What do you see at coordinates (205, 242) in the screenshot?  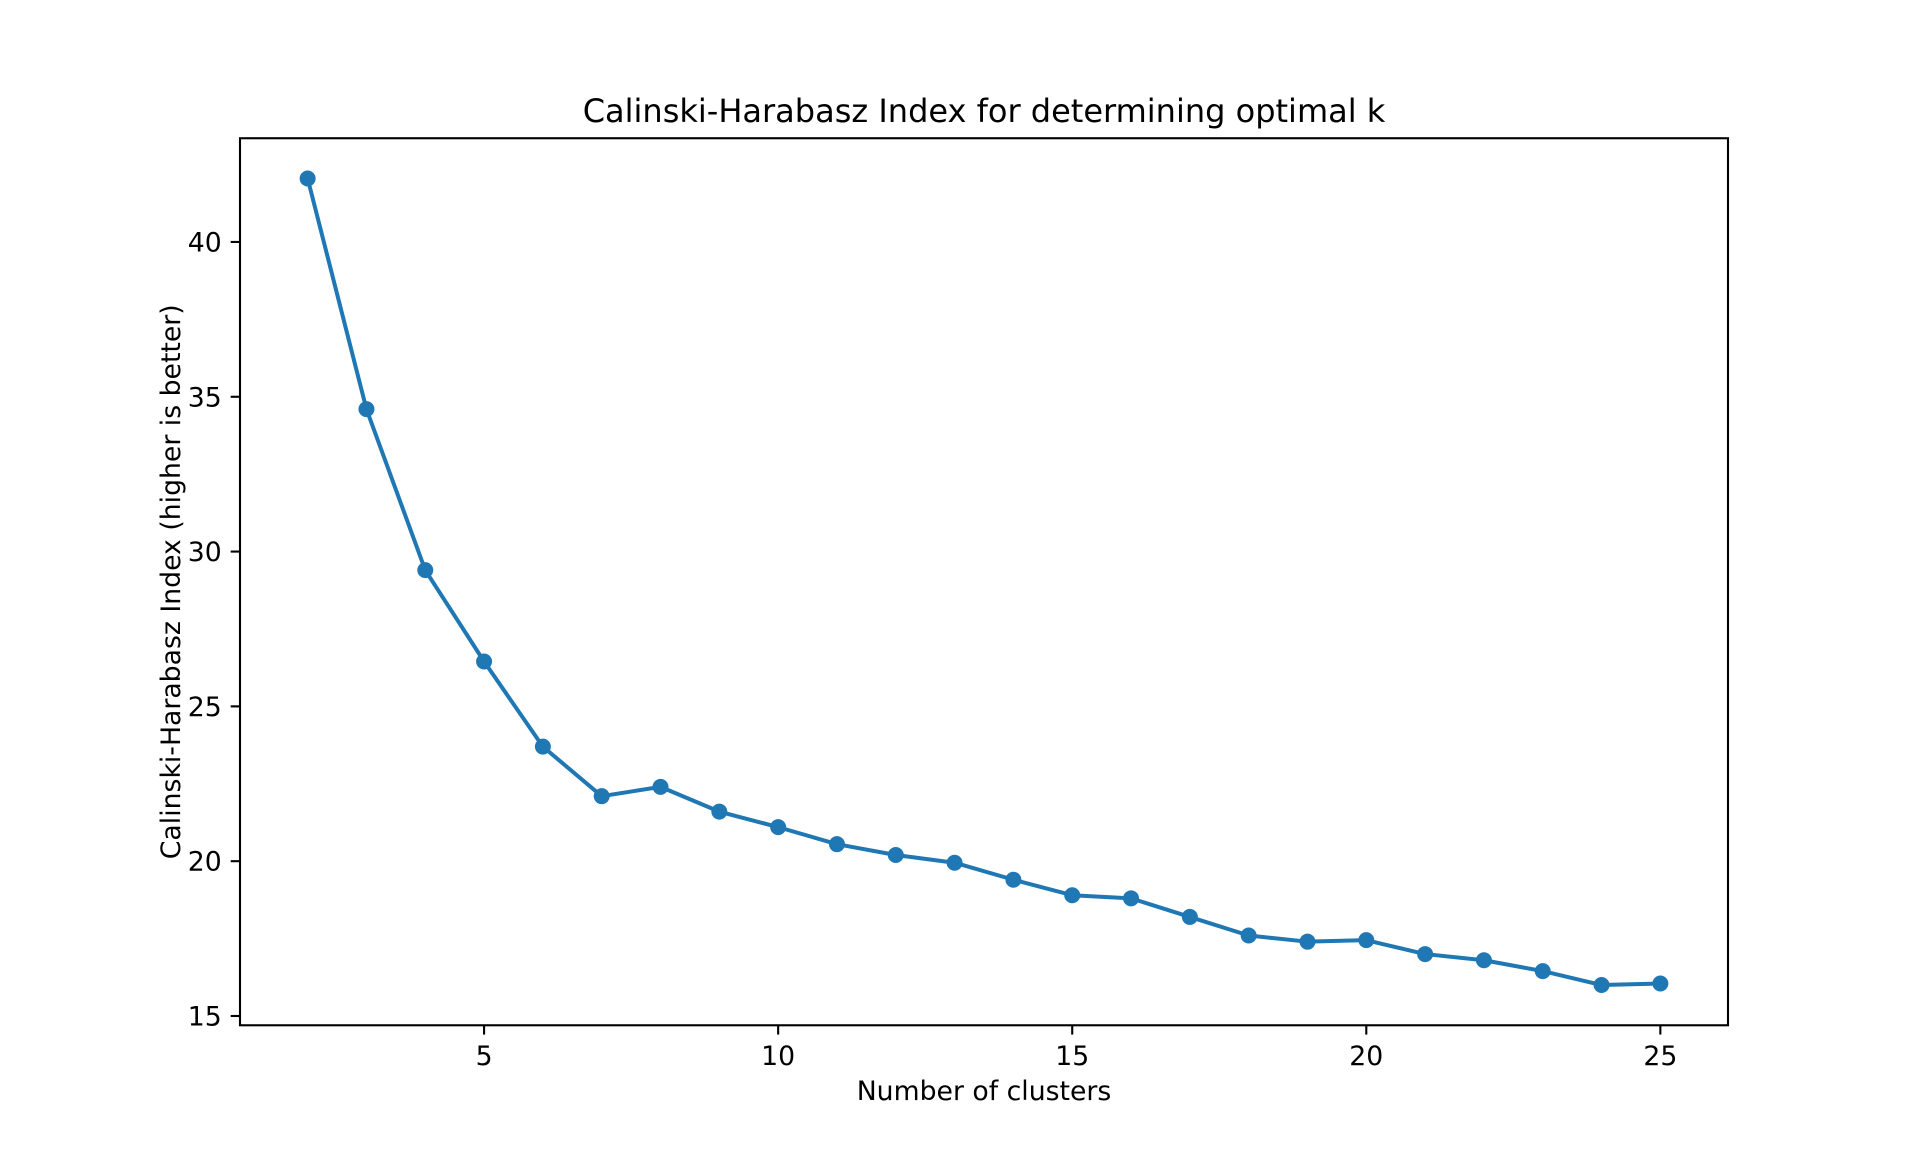 I see `y-tick-label: 40` at bounding box center [205, 242].